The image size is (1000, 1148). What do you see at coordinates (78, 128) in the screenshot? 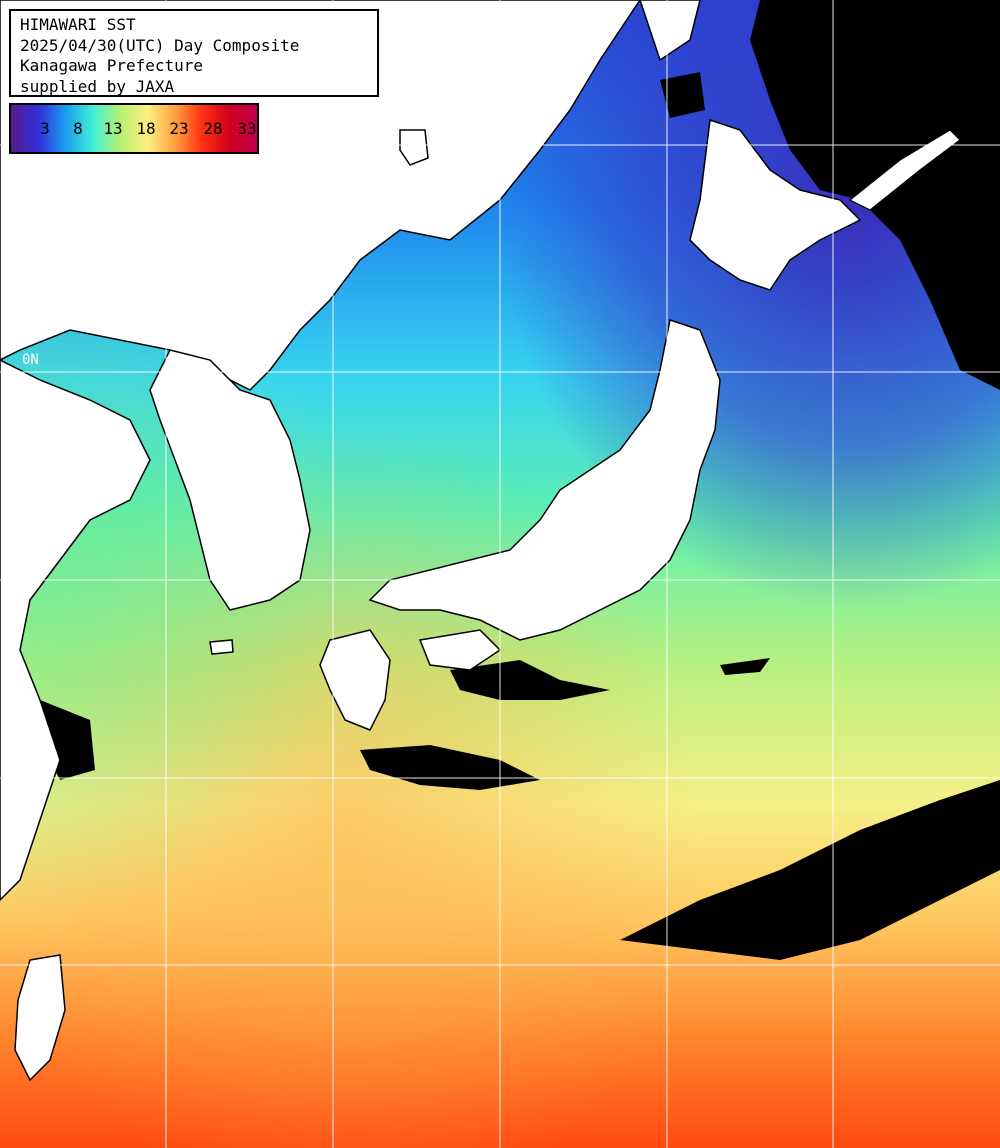
I see `legend-tick: 8` at bounding box center [78, 128].